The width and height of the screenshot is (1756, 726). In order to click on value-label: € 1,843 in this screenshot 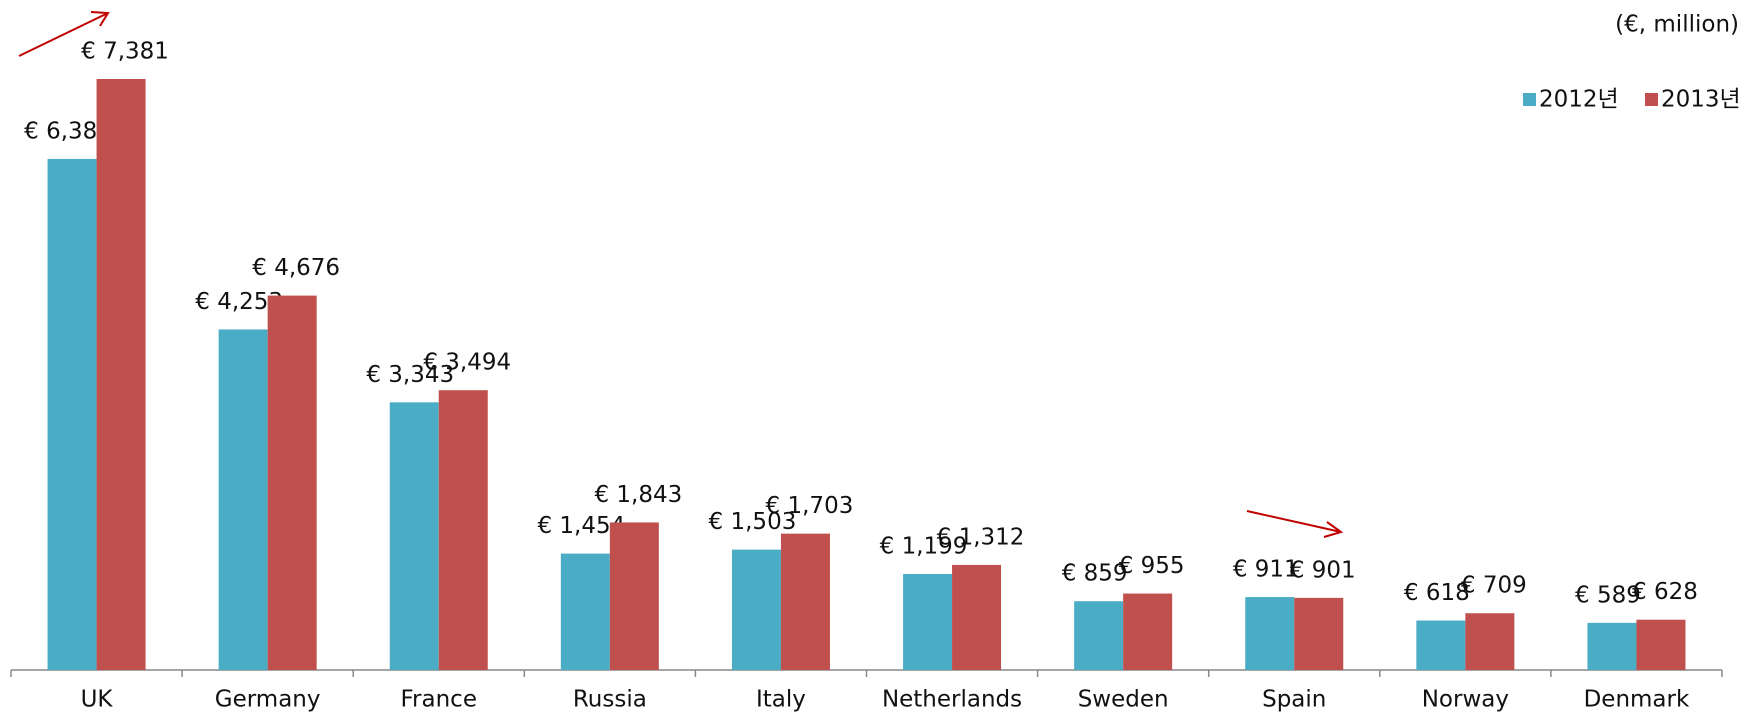, I will do `click(638, 495)`.